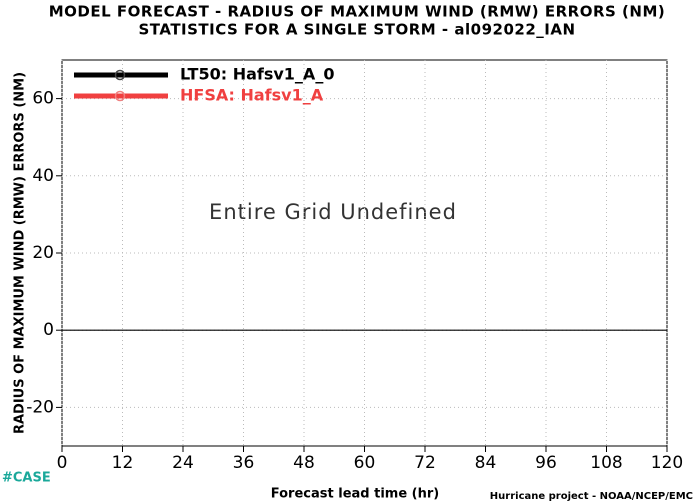  I want to click on annotation: Hurricane project - NOAA/NCEP/EMC, so click(591, 496).